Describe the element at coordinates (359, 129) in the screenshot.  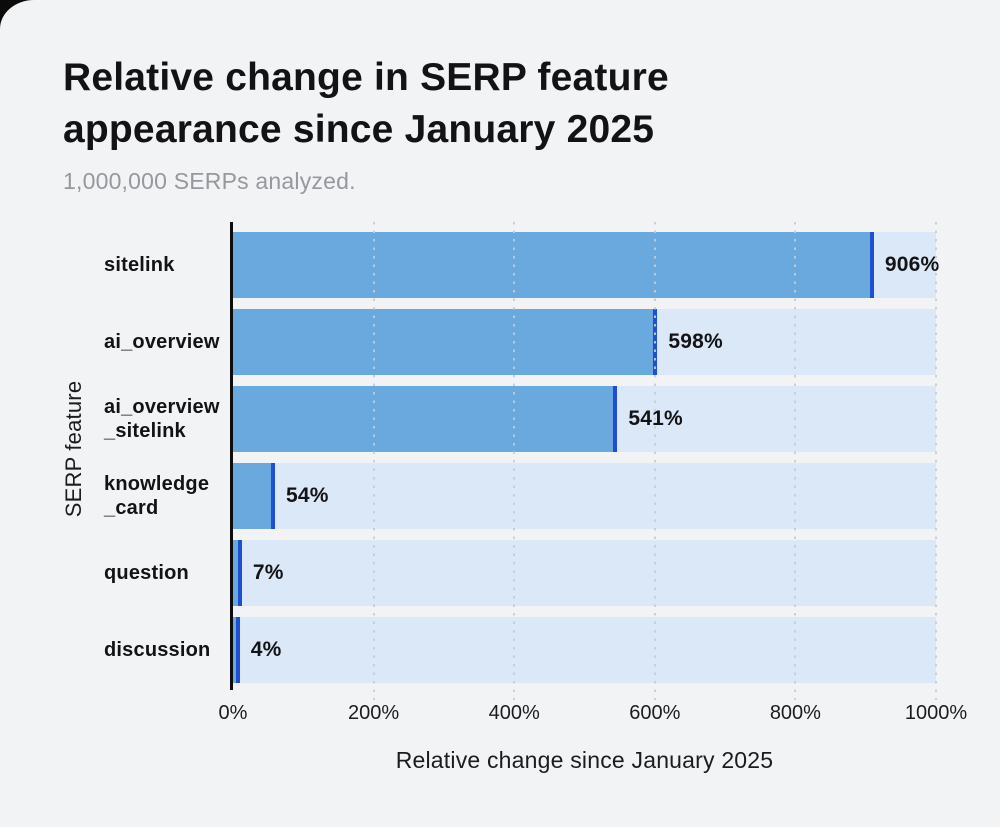
I see `chart-title-line2: appearance since January 2025` at that location.